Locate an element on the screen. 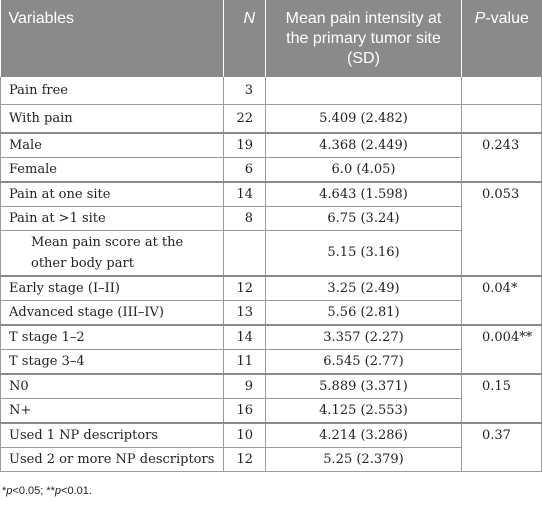 This screenshot has width=542, height=505. cell-n: 6 is located at coordinates (244, 170).